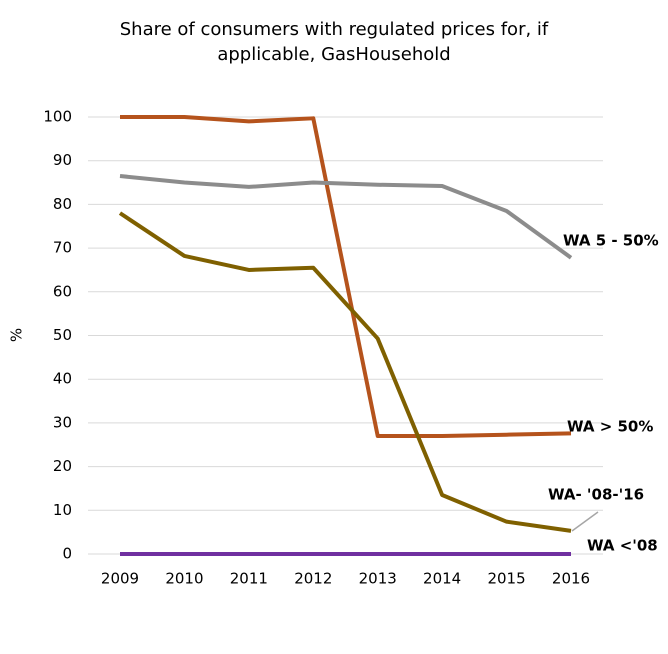 The height and width of the screenshot is (654, 668). Describe the element at coordinates (62, 335) in the screenshot. I see `y-tick-label: 50` at that location.